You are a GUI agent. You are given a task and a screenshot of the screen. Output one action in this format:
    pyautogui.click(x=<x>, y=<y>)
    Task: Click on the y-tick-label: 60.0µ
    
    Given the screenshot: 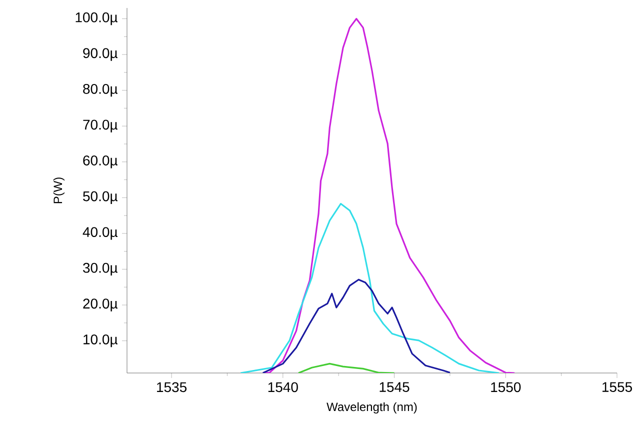 What is the action you would take?
    pyautogui.click(x=100, y=162)
    